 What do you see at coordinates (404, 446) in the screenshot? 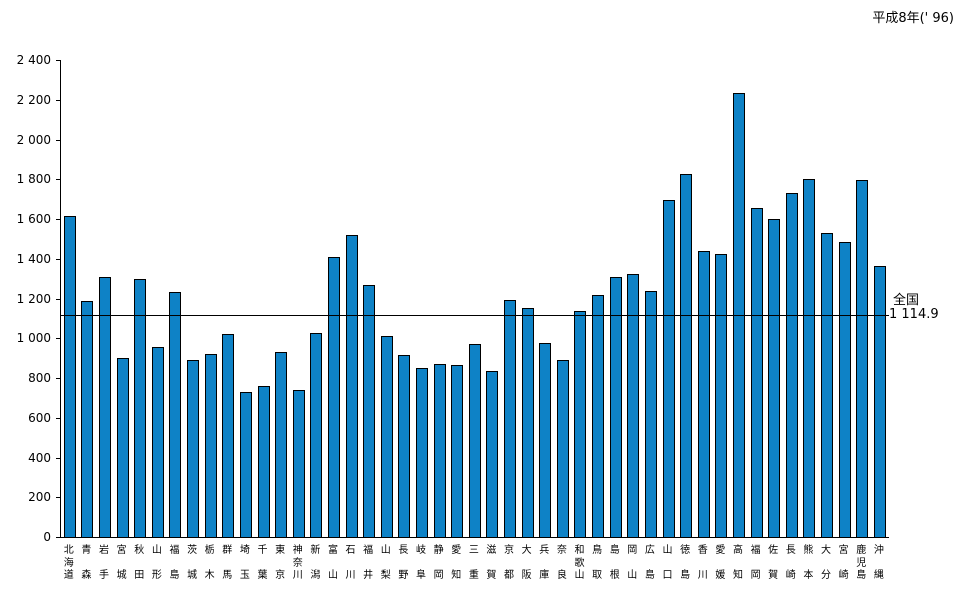
I see `bar-長野` at bounding box center [404, 446].